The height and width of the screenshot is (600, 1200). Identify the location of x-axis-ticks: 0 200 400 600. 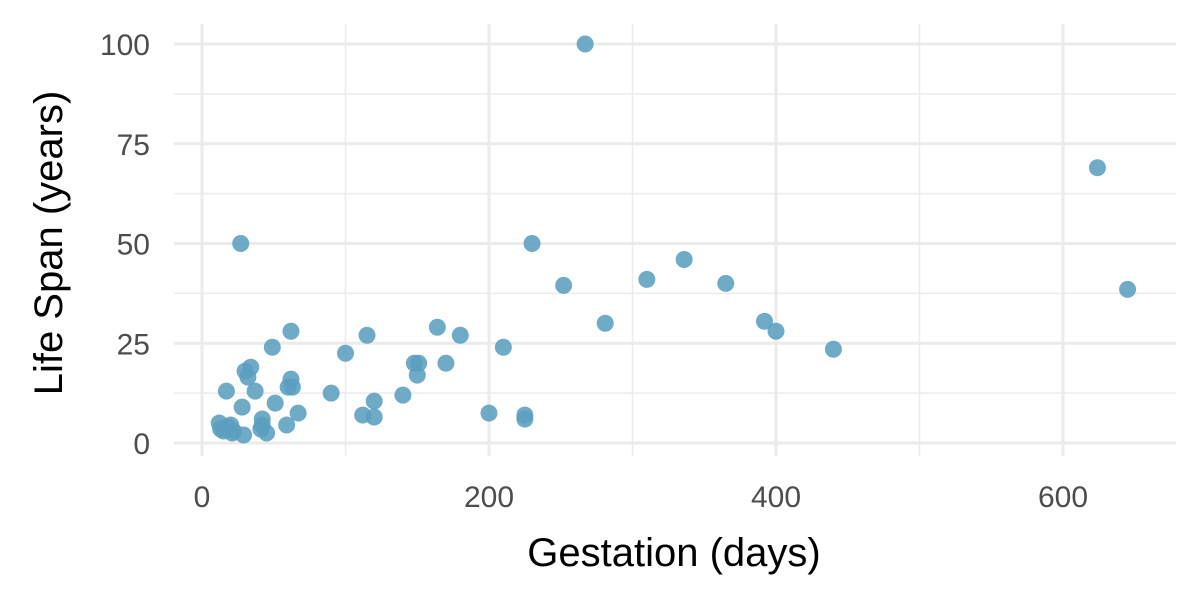
(641, 497).